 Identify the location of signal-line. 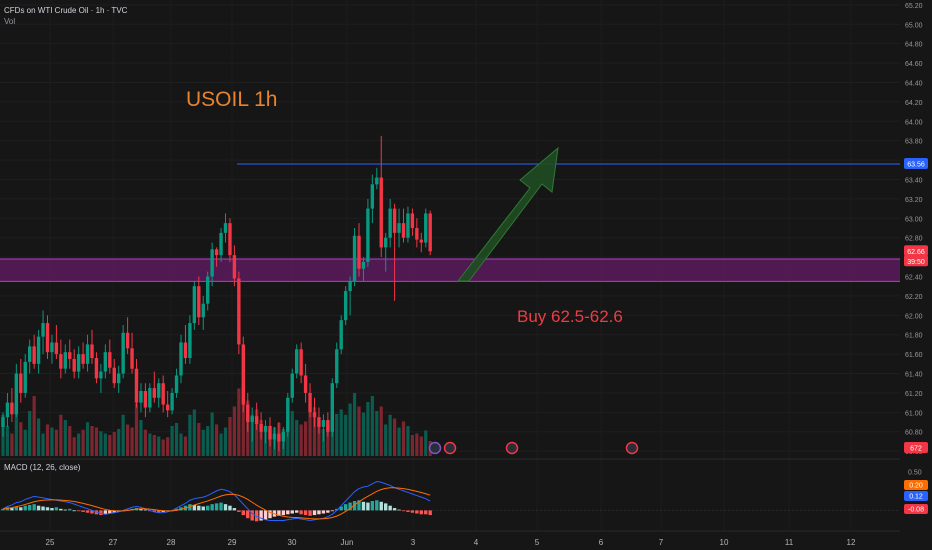
(216, 503).